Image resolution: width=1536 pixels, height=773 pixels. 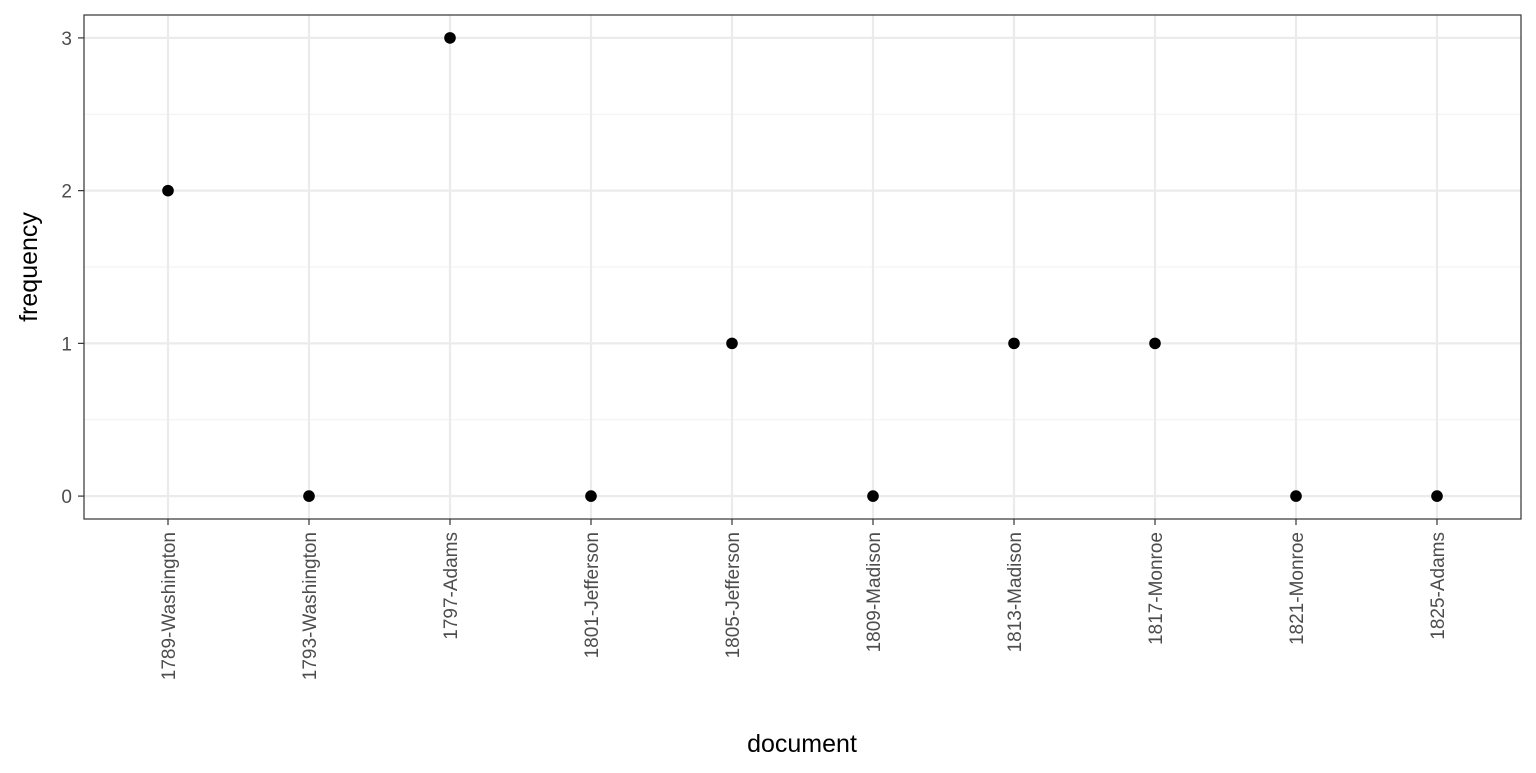 What do you see at coordinates (1438, 586) in the screenshot?
I see `x-tick-label: 1825-Adams` at bounding box center [1438, 586].